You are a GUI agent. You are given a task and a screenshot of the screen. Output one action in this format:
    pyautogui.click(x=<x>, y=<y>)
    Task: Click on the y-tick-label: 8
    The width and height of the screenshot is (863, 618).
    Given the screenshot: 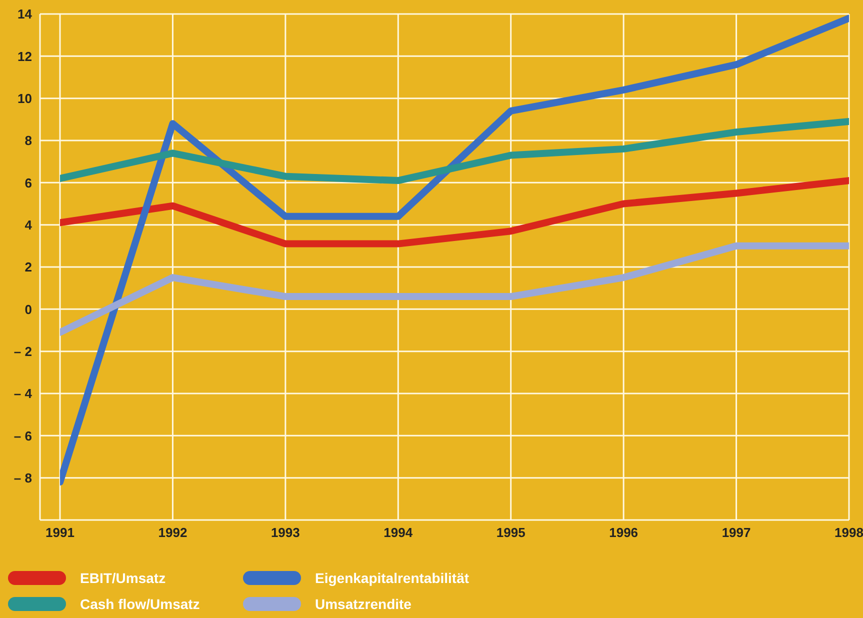 What is the action you would take?
    pyautogui.click(x=28, y=140)
    